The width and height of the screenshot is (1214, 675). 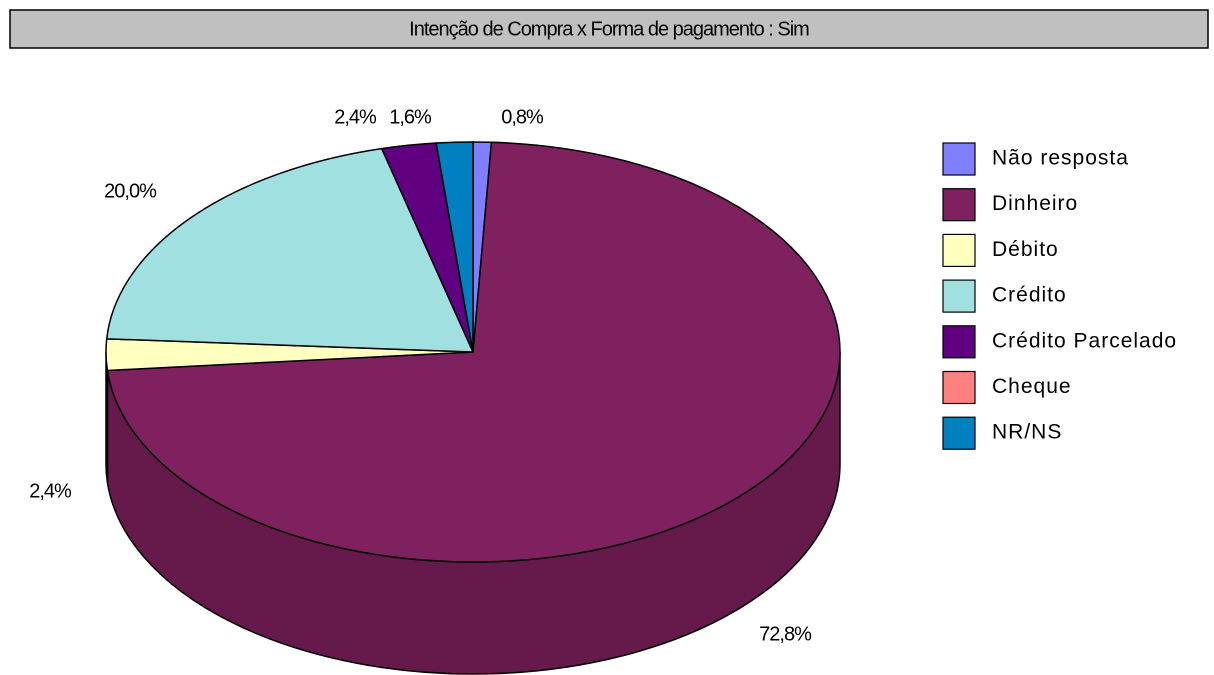 What do you see at coordinates (785, 634) in the screenshot?
I see `data-label: 72,8%` at bounding box center [785, 634].